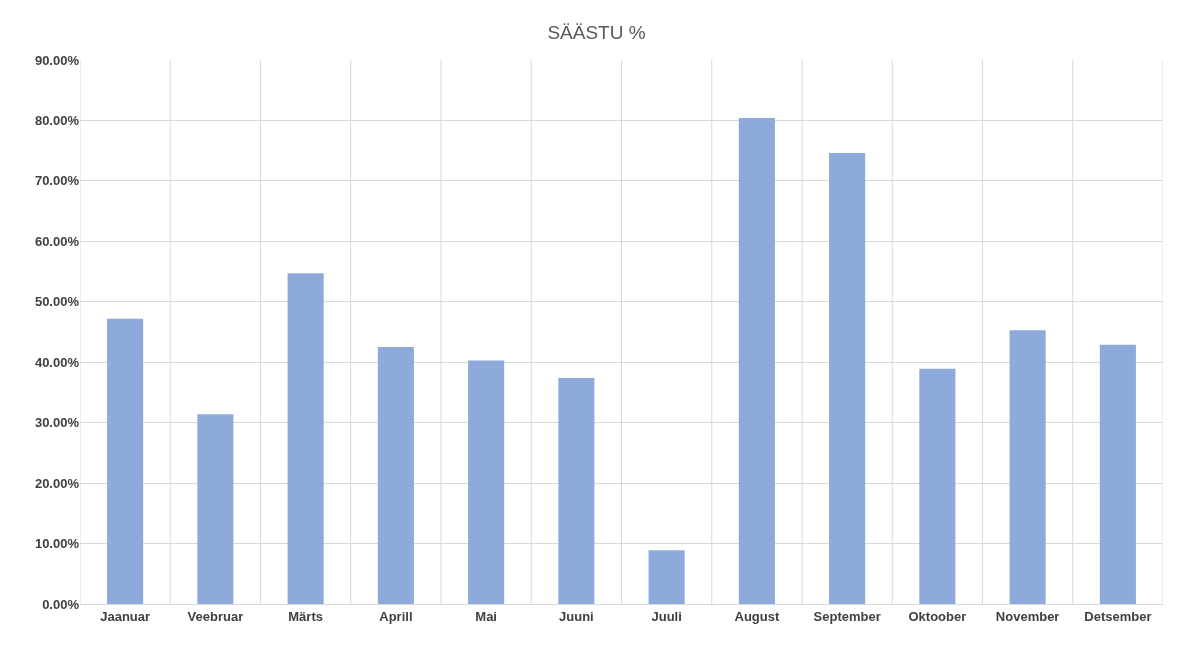 The height and width of the screenshot is (654, 1193). Describe the element at coordinates (57, 60) in the screenshot. I see `y-tick-label: 90.00%` at that location.